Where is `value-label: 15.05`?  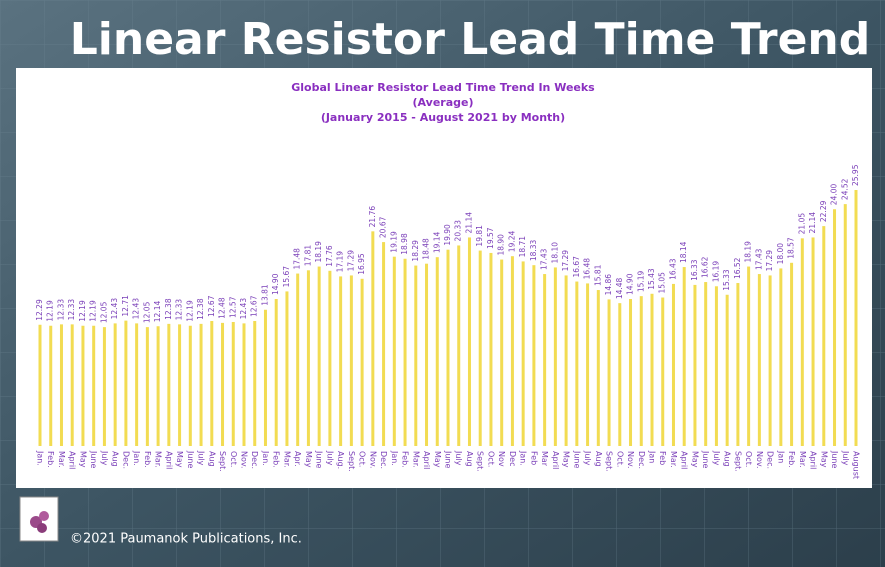
value-label: 15.05 is located at coordinates (662, 283).